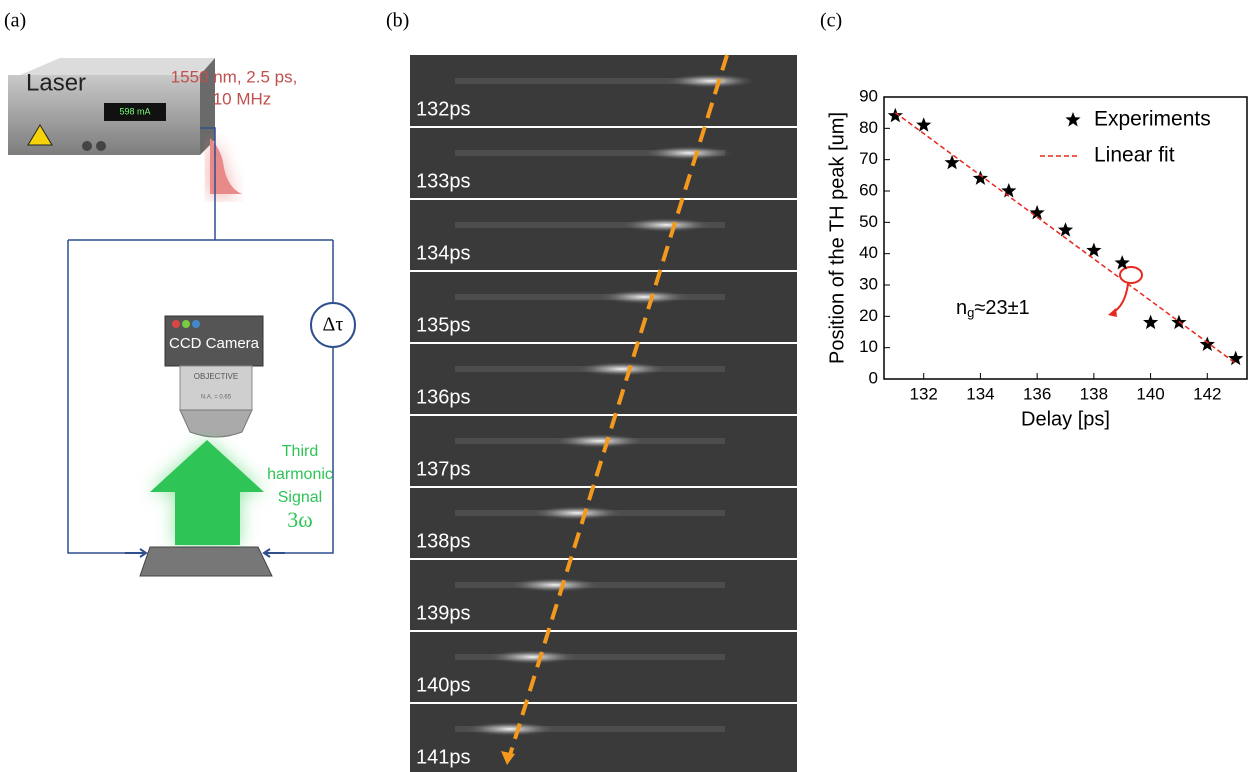 This screenshot has width=1259, height=772. I want to click on sample, so click(206, 561).